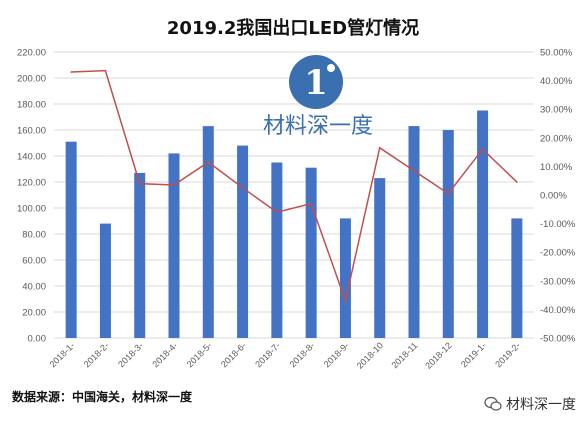 The width and height of the screenshot is (586, 428). I want to click on x-tick-label: 2018-2-, so click(96, 354).